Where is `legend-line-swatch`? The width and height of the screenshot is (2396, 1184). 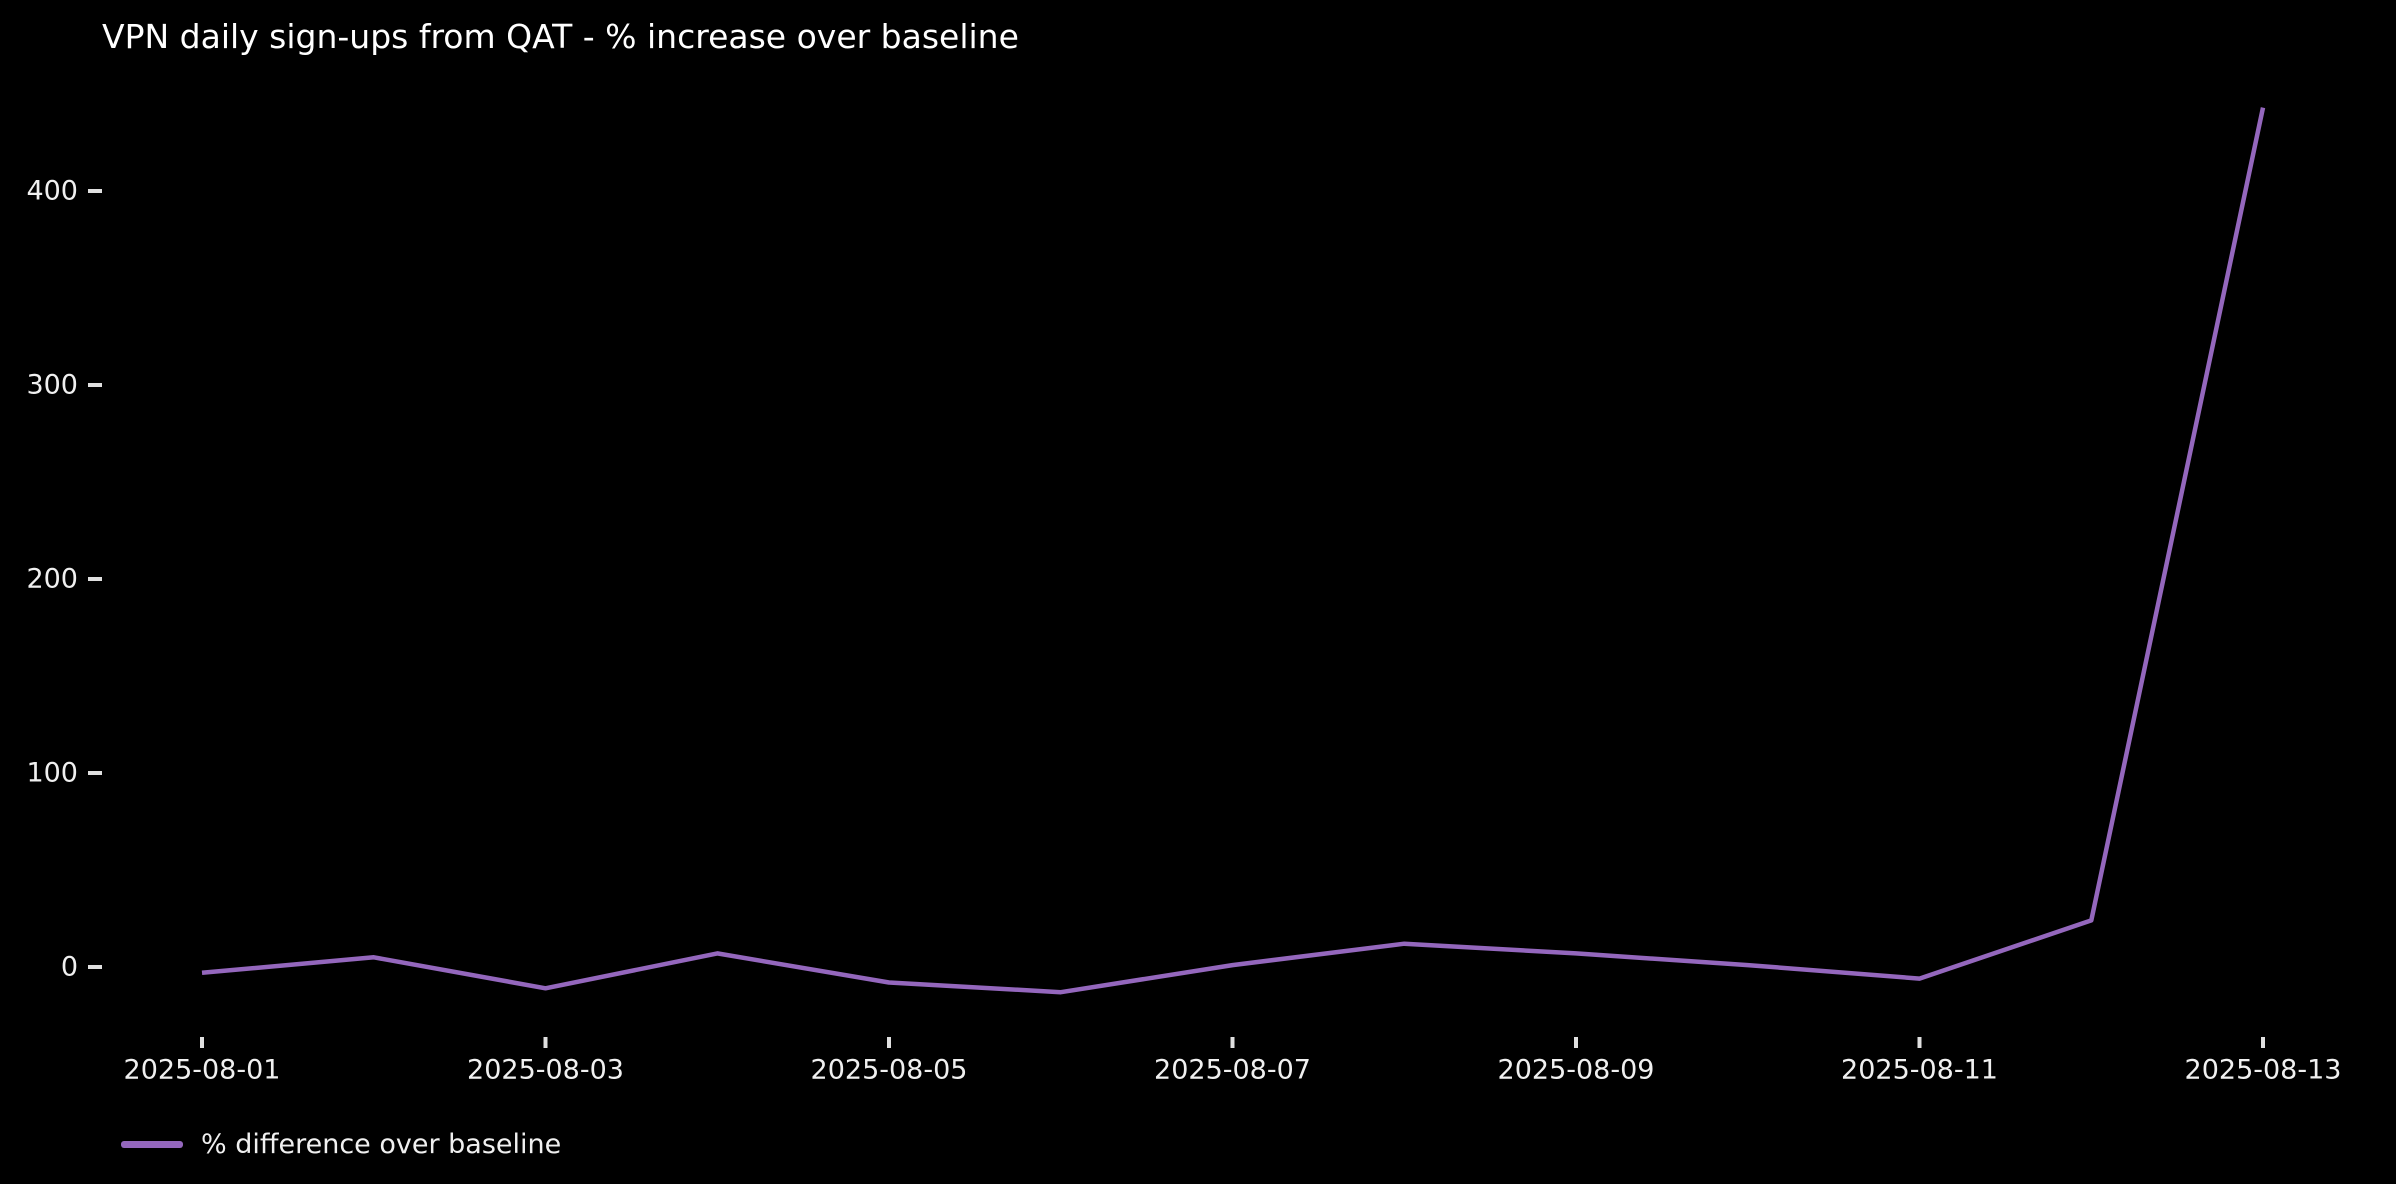
legend-line-swatch is located at coordinates (152, 1144).